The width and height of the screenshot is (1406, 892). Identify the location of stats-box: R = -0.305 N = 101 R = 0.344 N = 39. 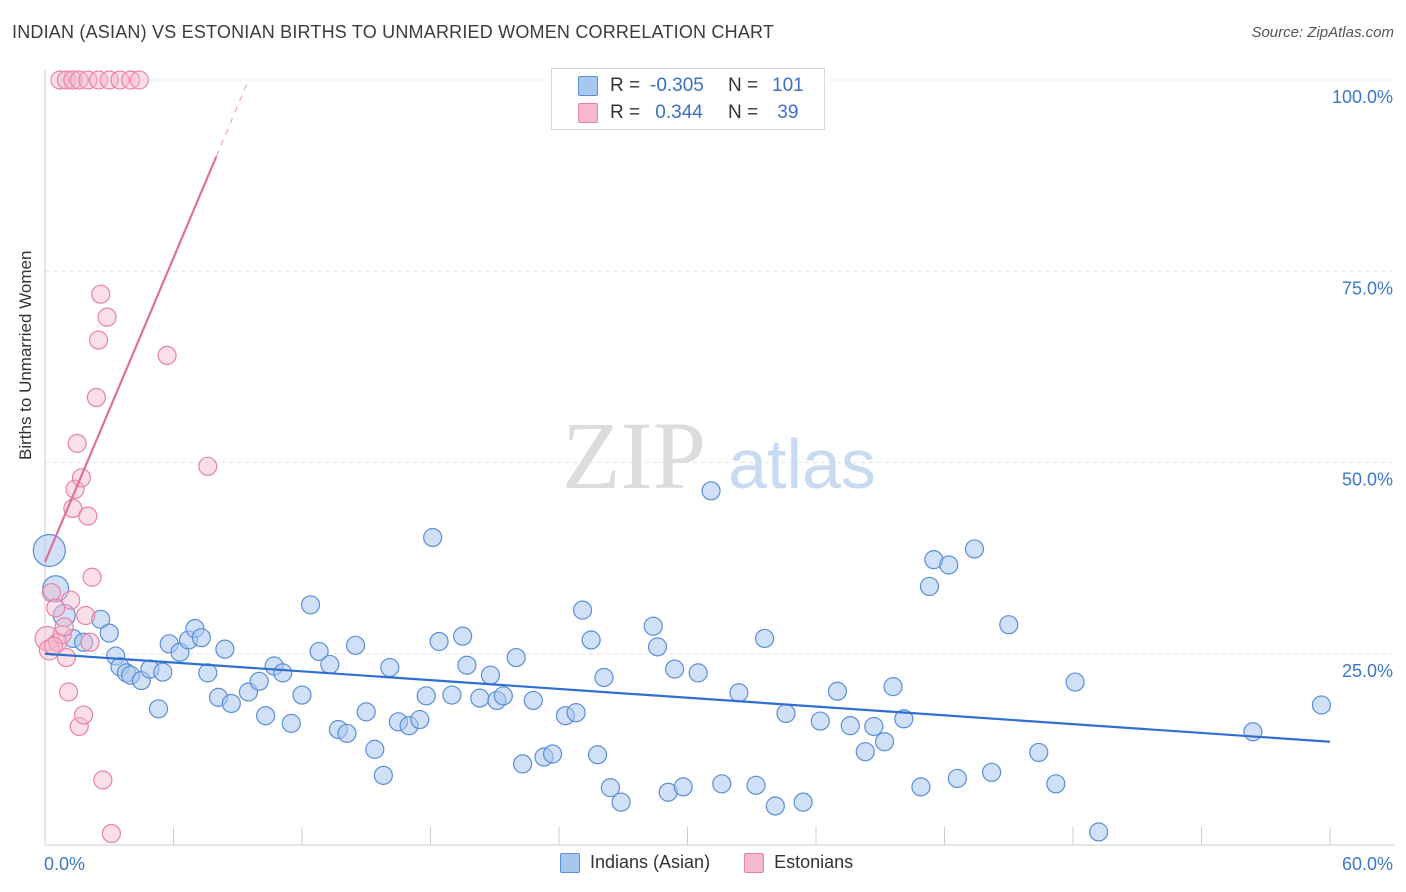
(688, 99).